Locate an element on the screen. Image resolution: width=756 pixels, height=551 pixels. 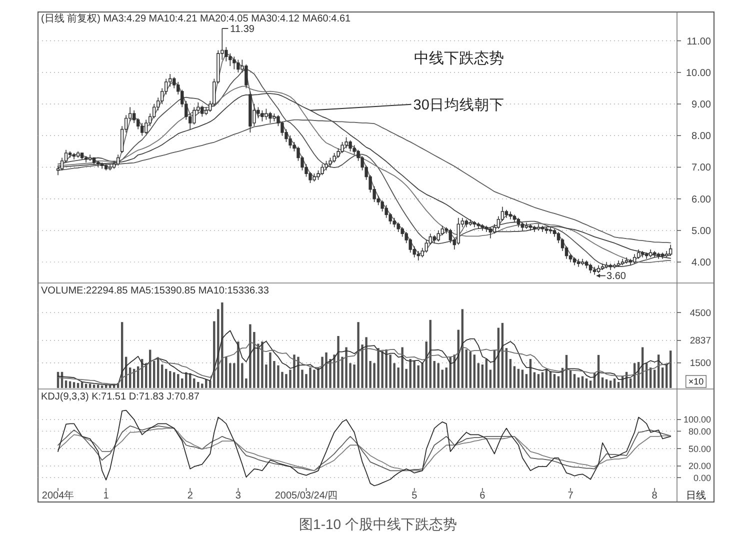
xtick-label: 7 is located at coordinates (571, 496).